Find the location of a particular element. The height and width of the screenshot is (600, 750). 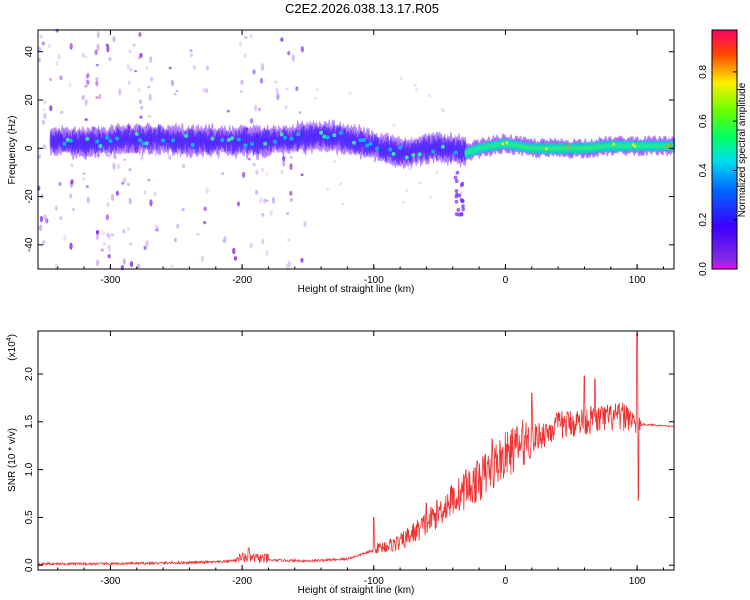

colorbar-tick-label: 0.2 is located at coordinates (703, 219).